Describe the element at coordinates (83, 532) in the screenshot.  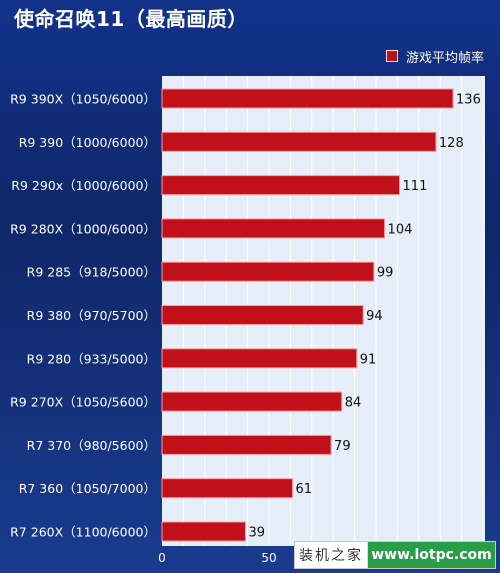
I see `category-label-11: R7 260X（1100/6000）` at that location.